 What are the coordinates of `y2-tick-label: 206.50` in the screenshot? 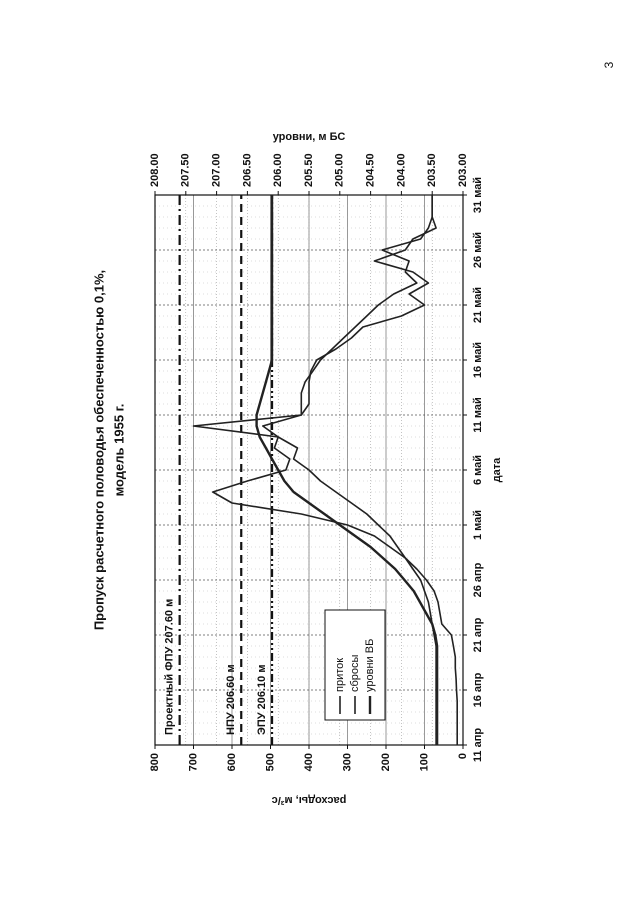 It's located at (247, 170).